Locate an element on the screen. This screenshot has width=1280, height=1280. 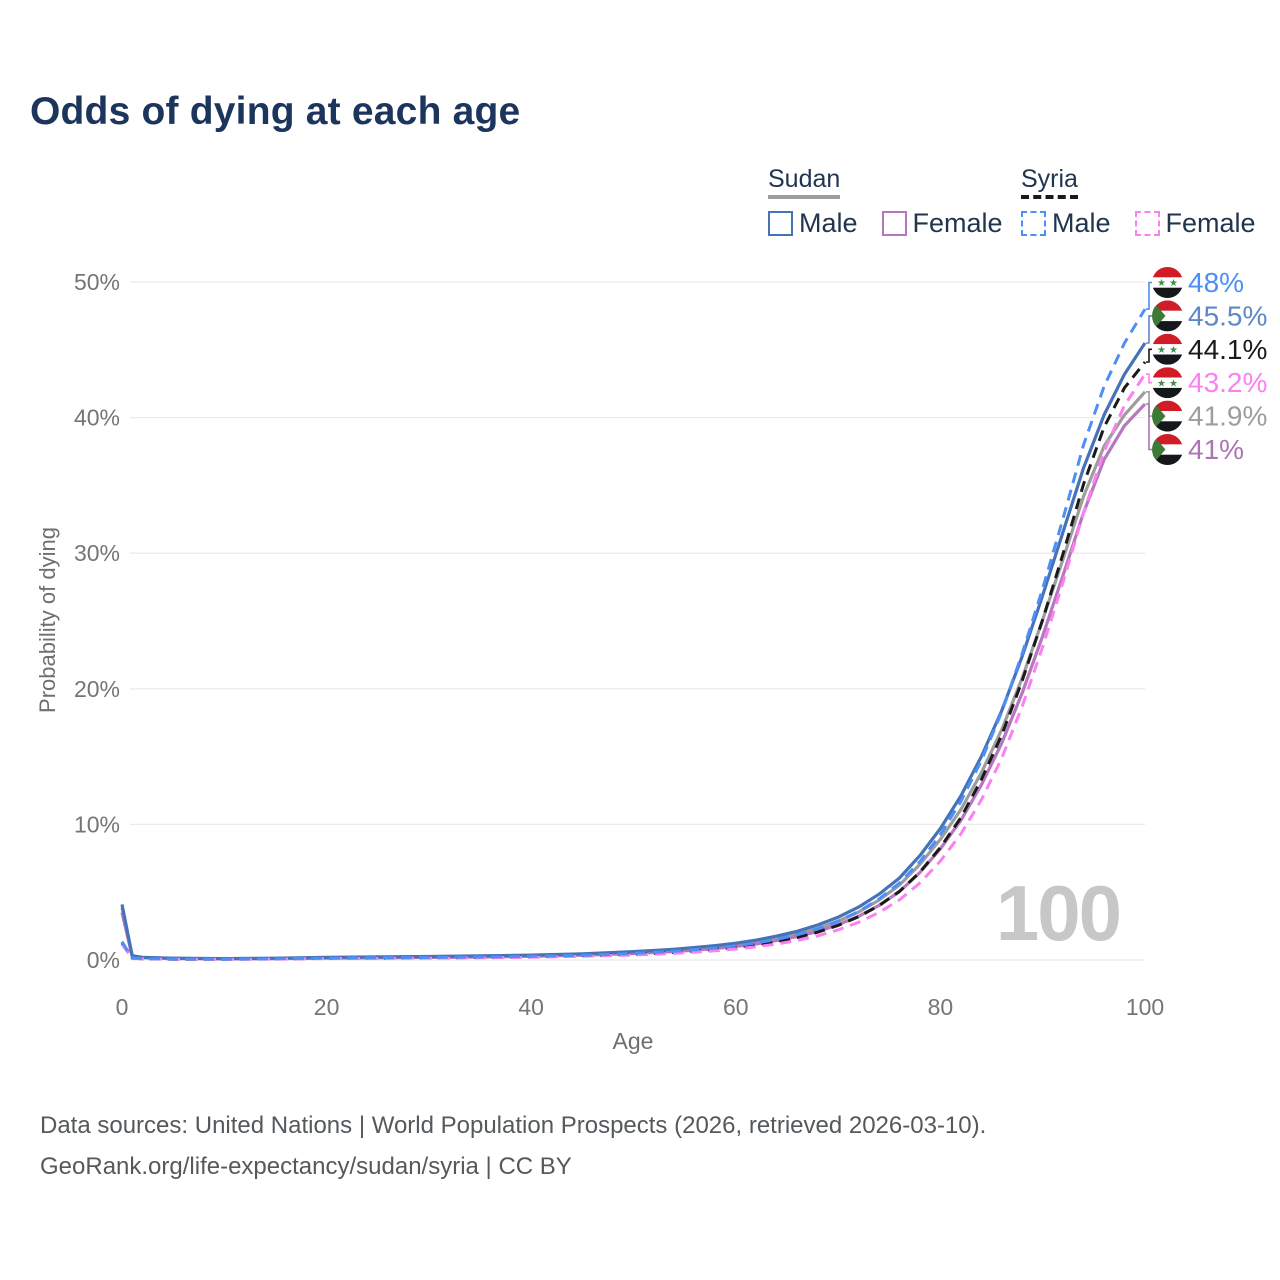
age-counter-watermark: 100 is located at coordinates (1058, 913).